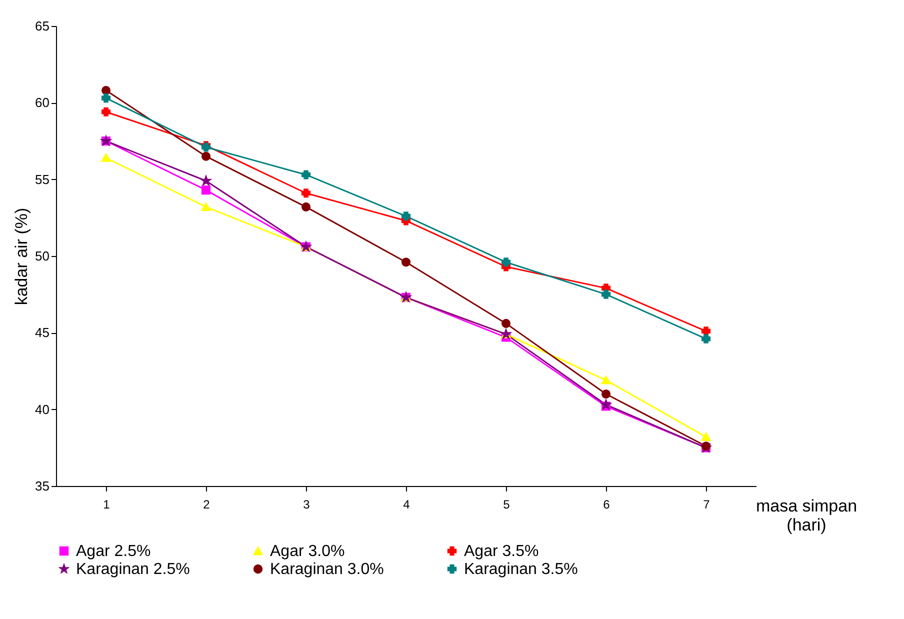  I want to click on x-tick-label: 6, so click(606, 505).